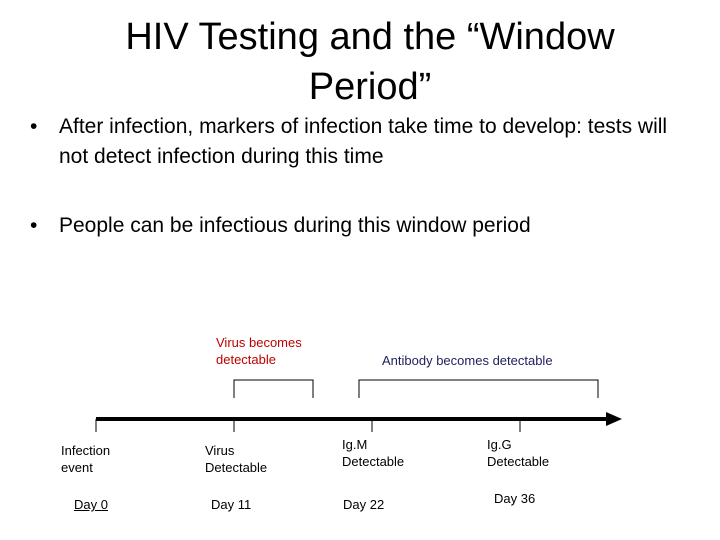 The width and height of the screenshot is (720, 540). Describe the element at coordinates (231, 504) in the screenshot. I see `day-label-11: Day 11` at that location.